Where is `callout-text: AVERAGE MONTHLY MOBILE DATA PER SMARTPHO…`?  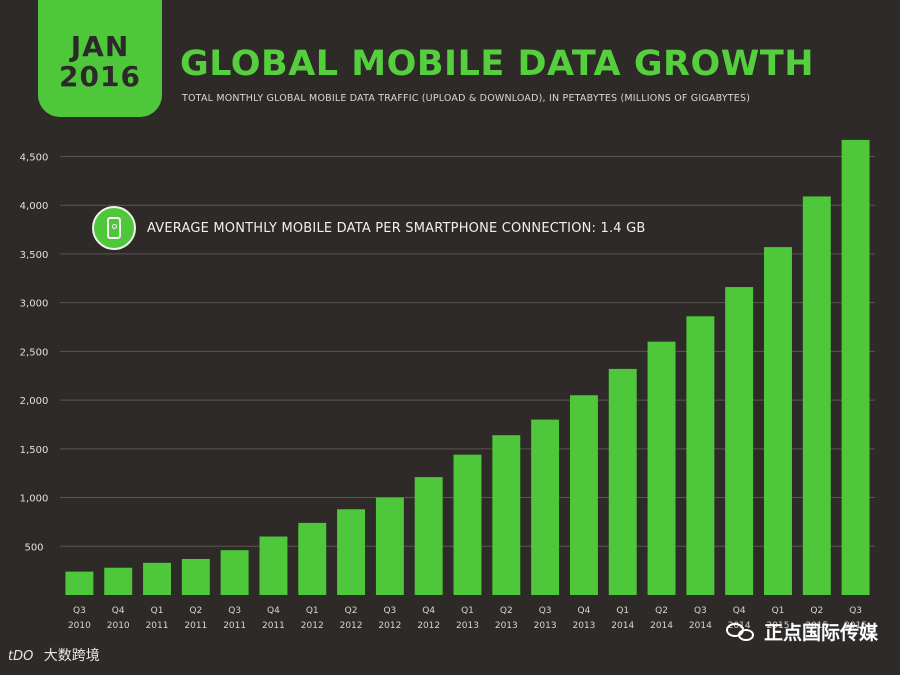 callout-text: AVERAGE MONTHLY MOBILE DATA PER SMARTPHO… is located at coordinates (396, 228).